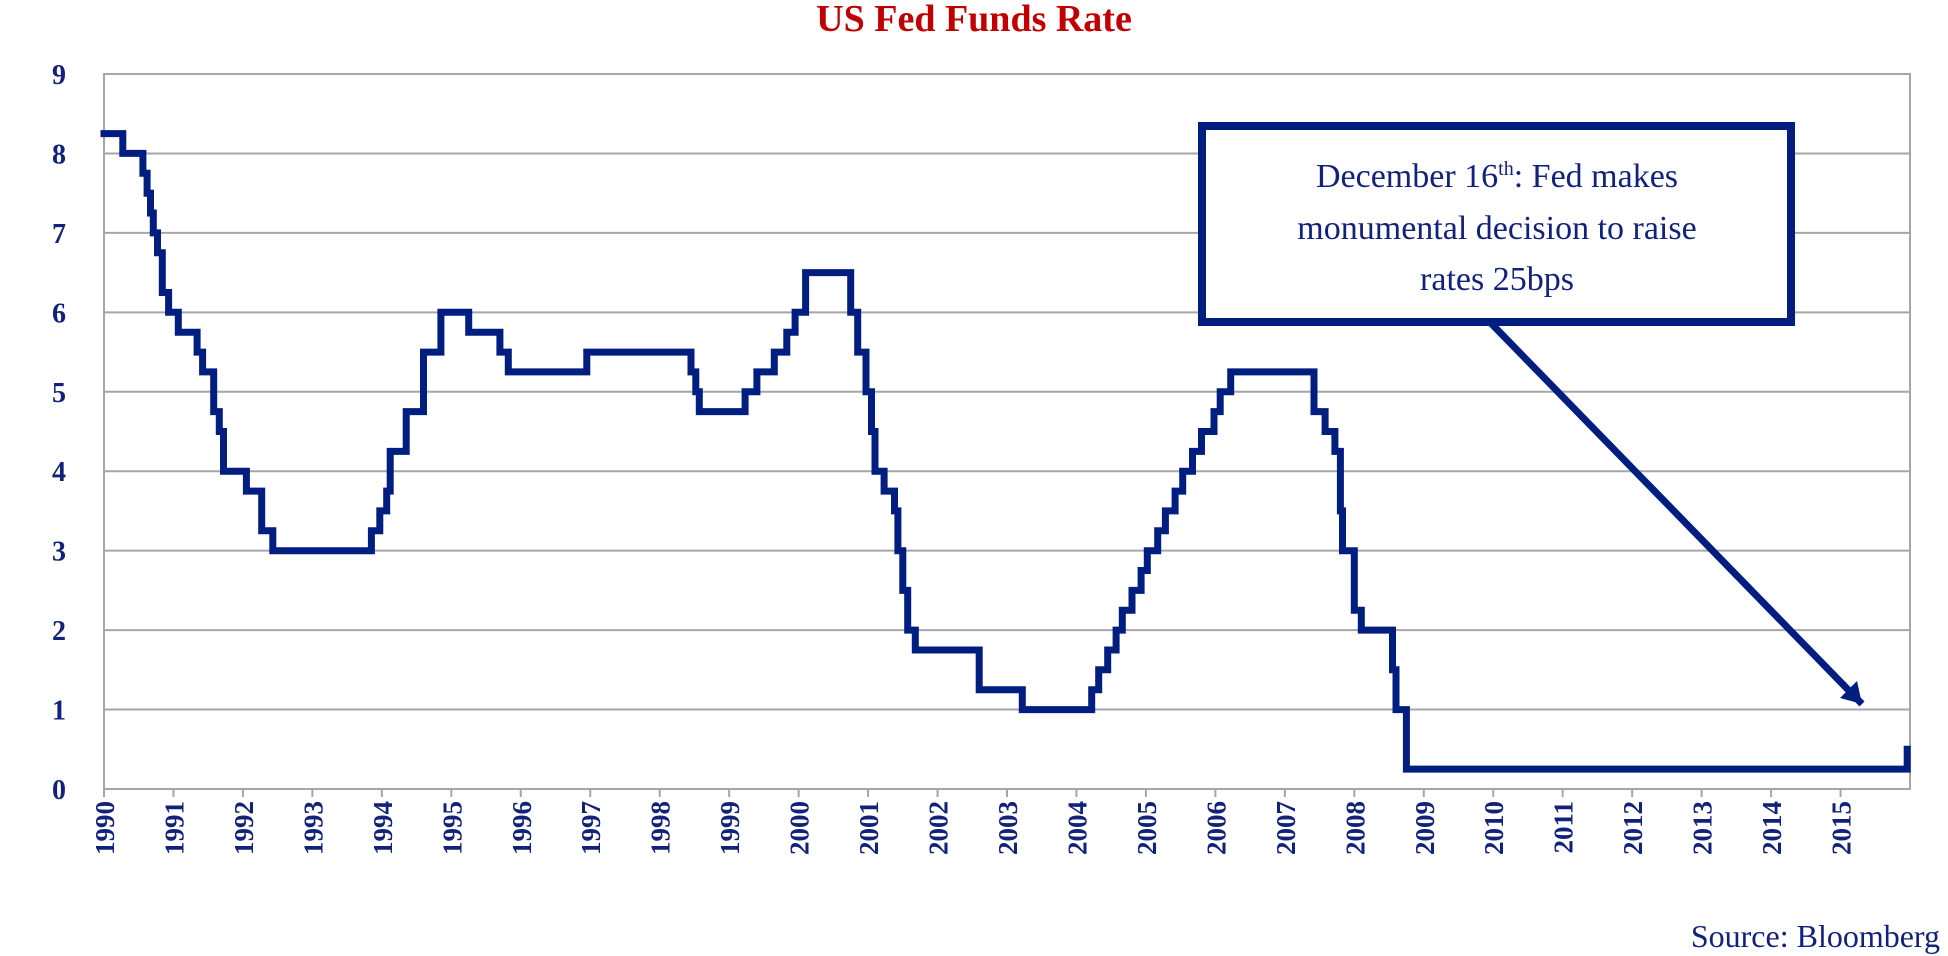  What do you see at coordinates (1564, 827) in the screenshot?
I see `x-tick-label: 2011` at bounding box center [1564, 827].